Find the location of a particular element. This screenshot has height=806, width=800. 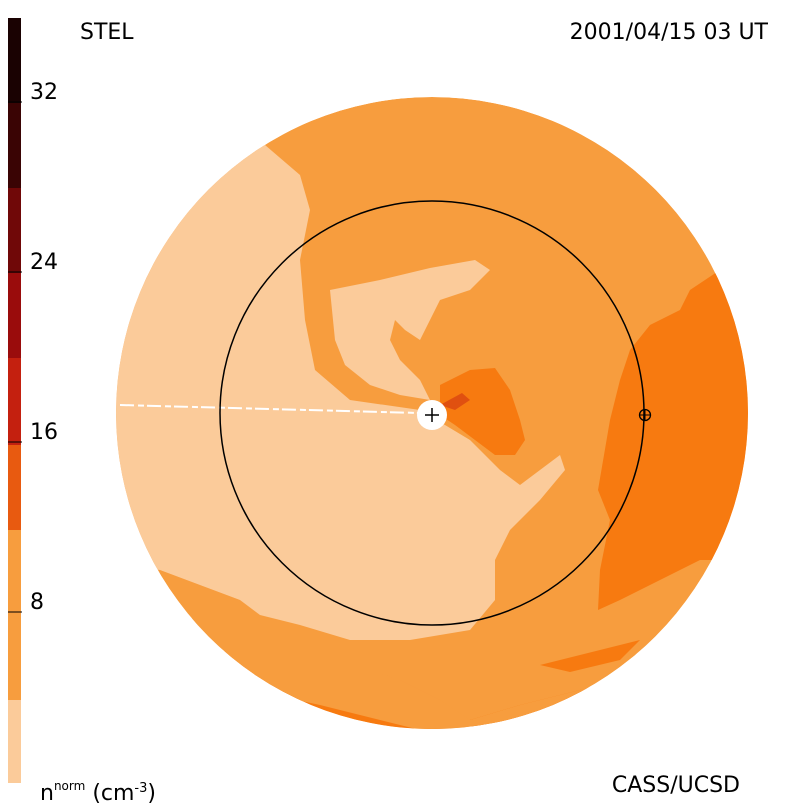

colorbar-swatch-brown is located at coordinates (14, 145).